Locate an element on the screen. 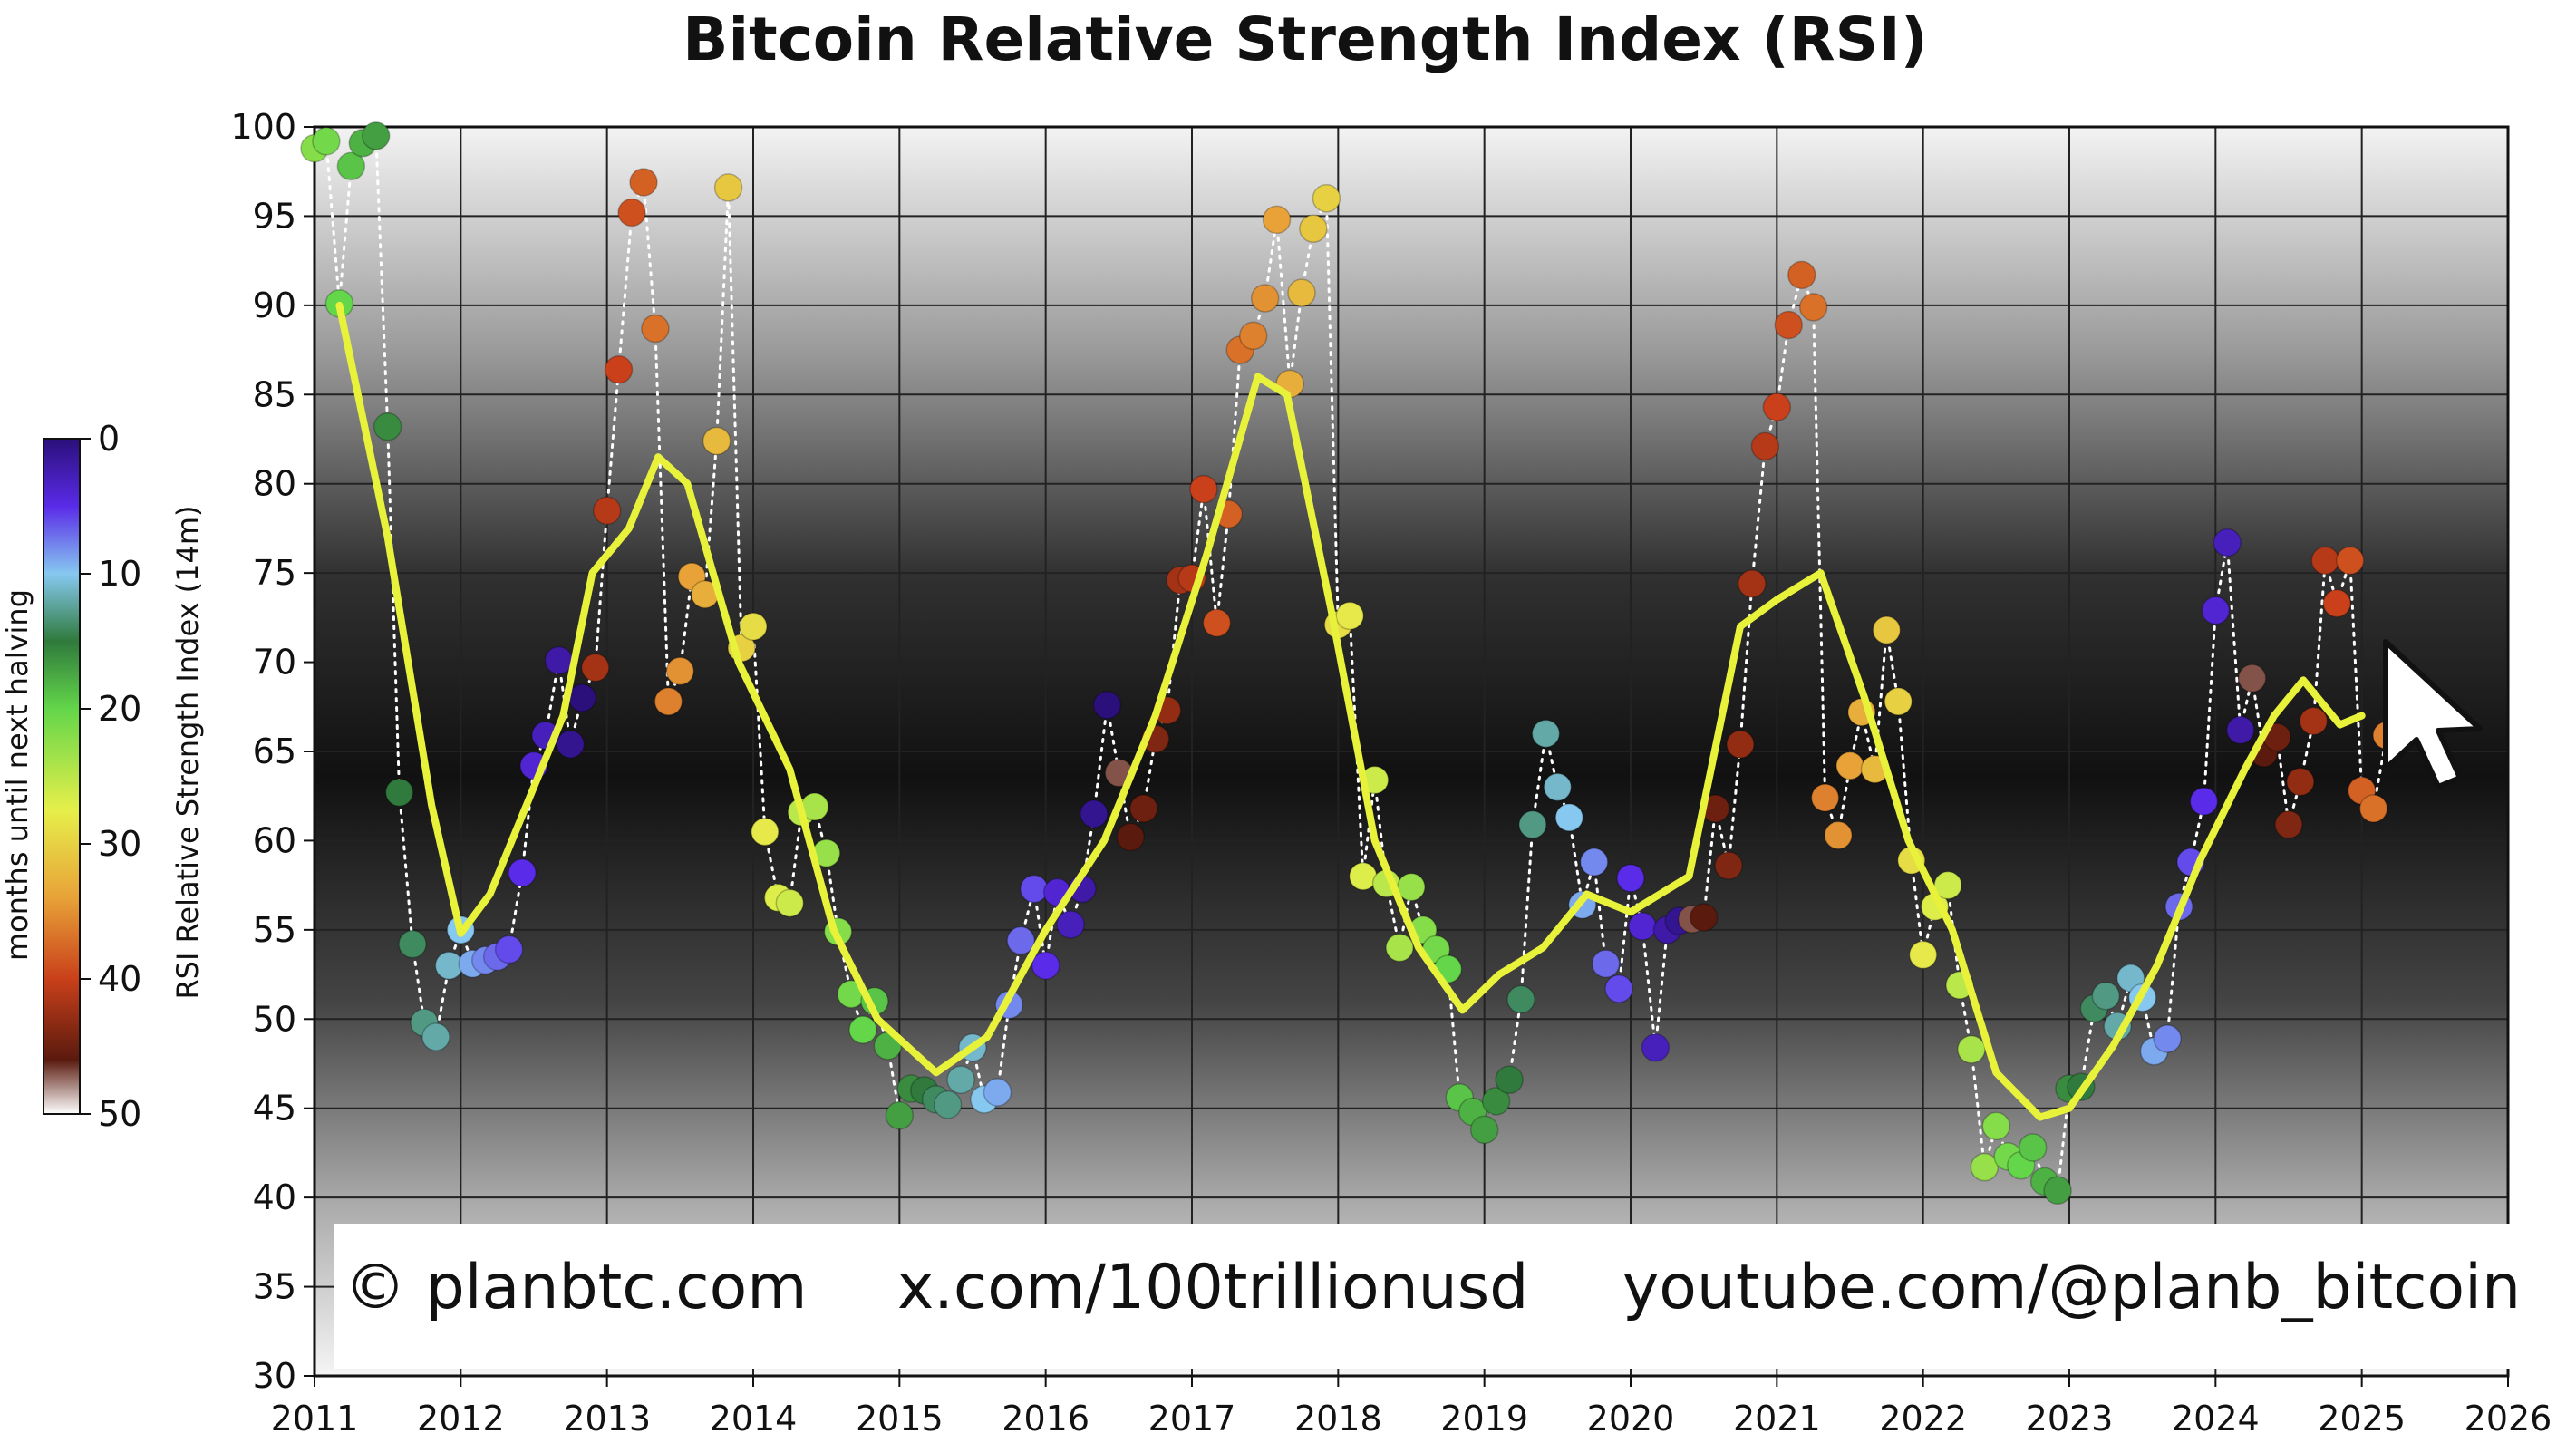 The width and height of the screenshot is (2576, 1453). x-tick-label: 2026 is located at coordinates (2508, 1418).